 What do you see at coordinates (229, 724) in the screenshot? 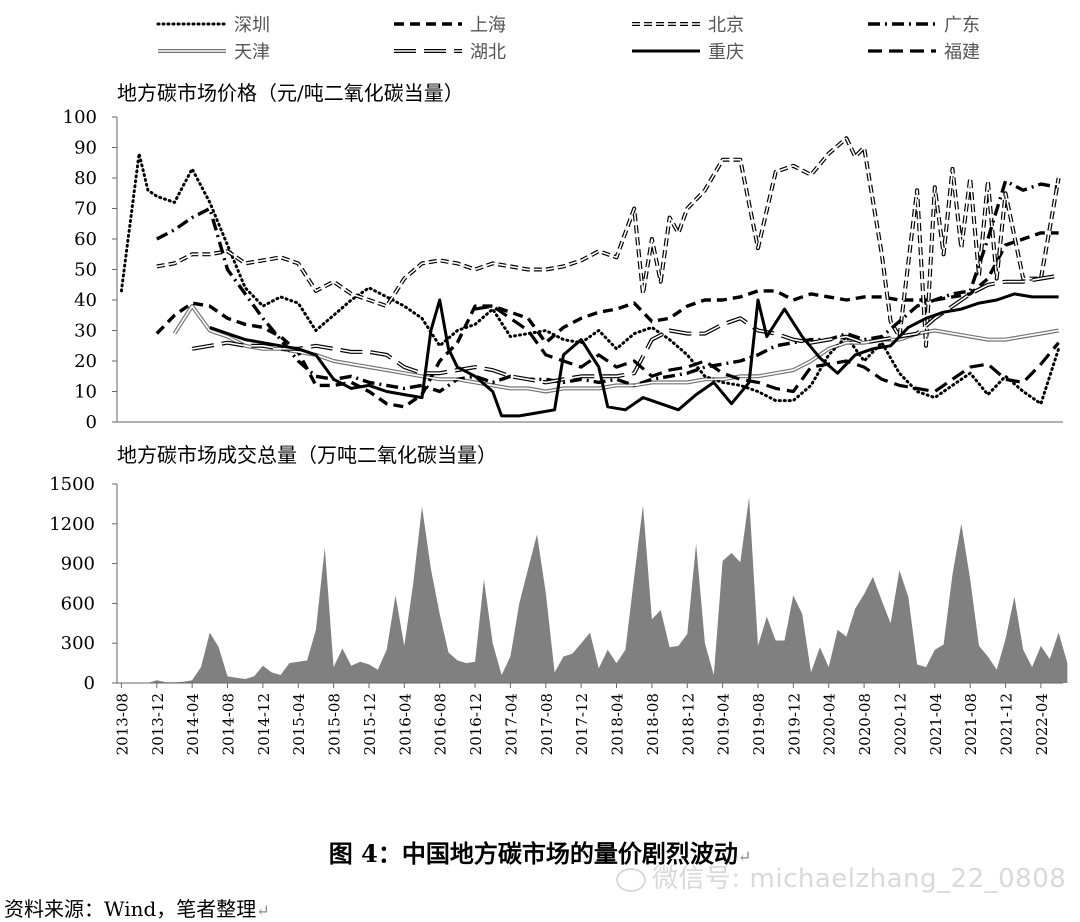
I see `x-tick-label: 2014-08` at bounding box center [229, 724].